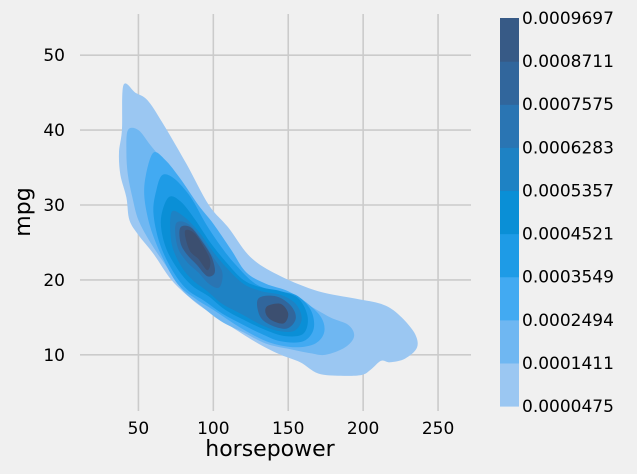  What do you see at coordinates (54, 56) in the screenshot?
I see `y-tick-label: 50` at bounding box center [54, 56].